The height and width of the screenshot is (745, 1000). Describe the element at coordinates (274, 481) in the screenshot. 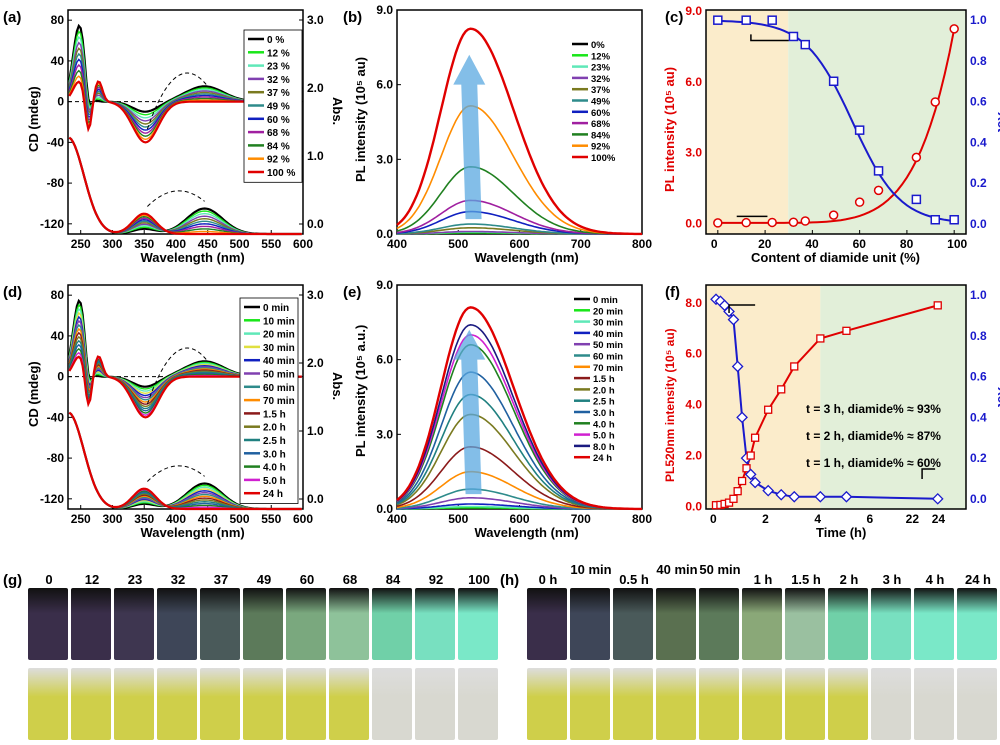

I see `legend-label: 5.0 h` at that location.